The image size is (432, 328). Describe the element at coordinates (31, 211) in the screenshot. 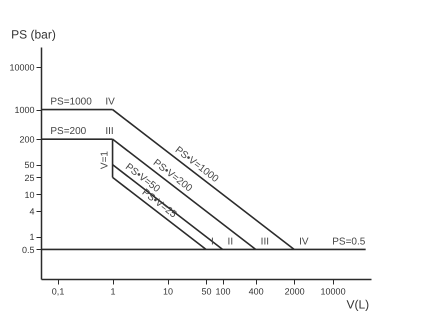

I see `y-tick-label: 4` at that location.